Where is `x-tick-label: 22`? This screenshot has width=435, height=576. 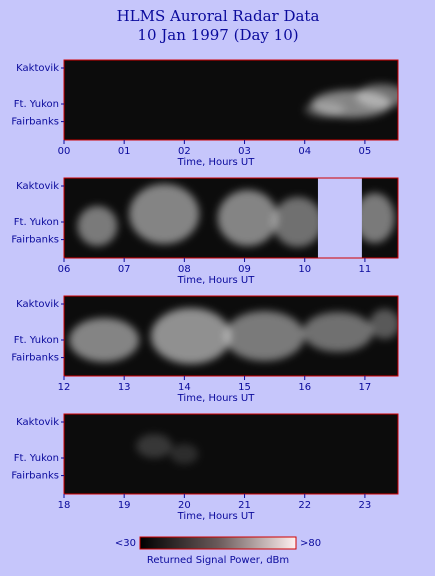 x-tick-label: 22 is located at coordinates (304, 505).